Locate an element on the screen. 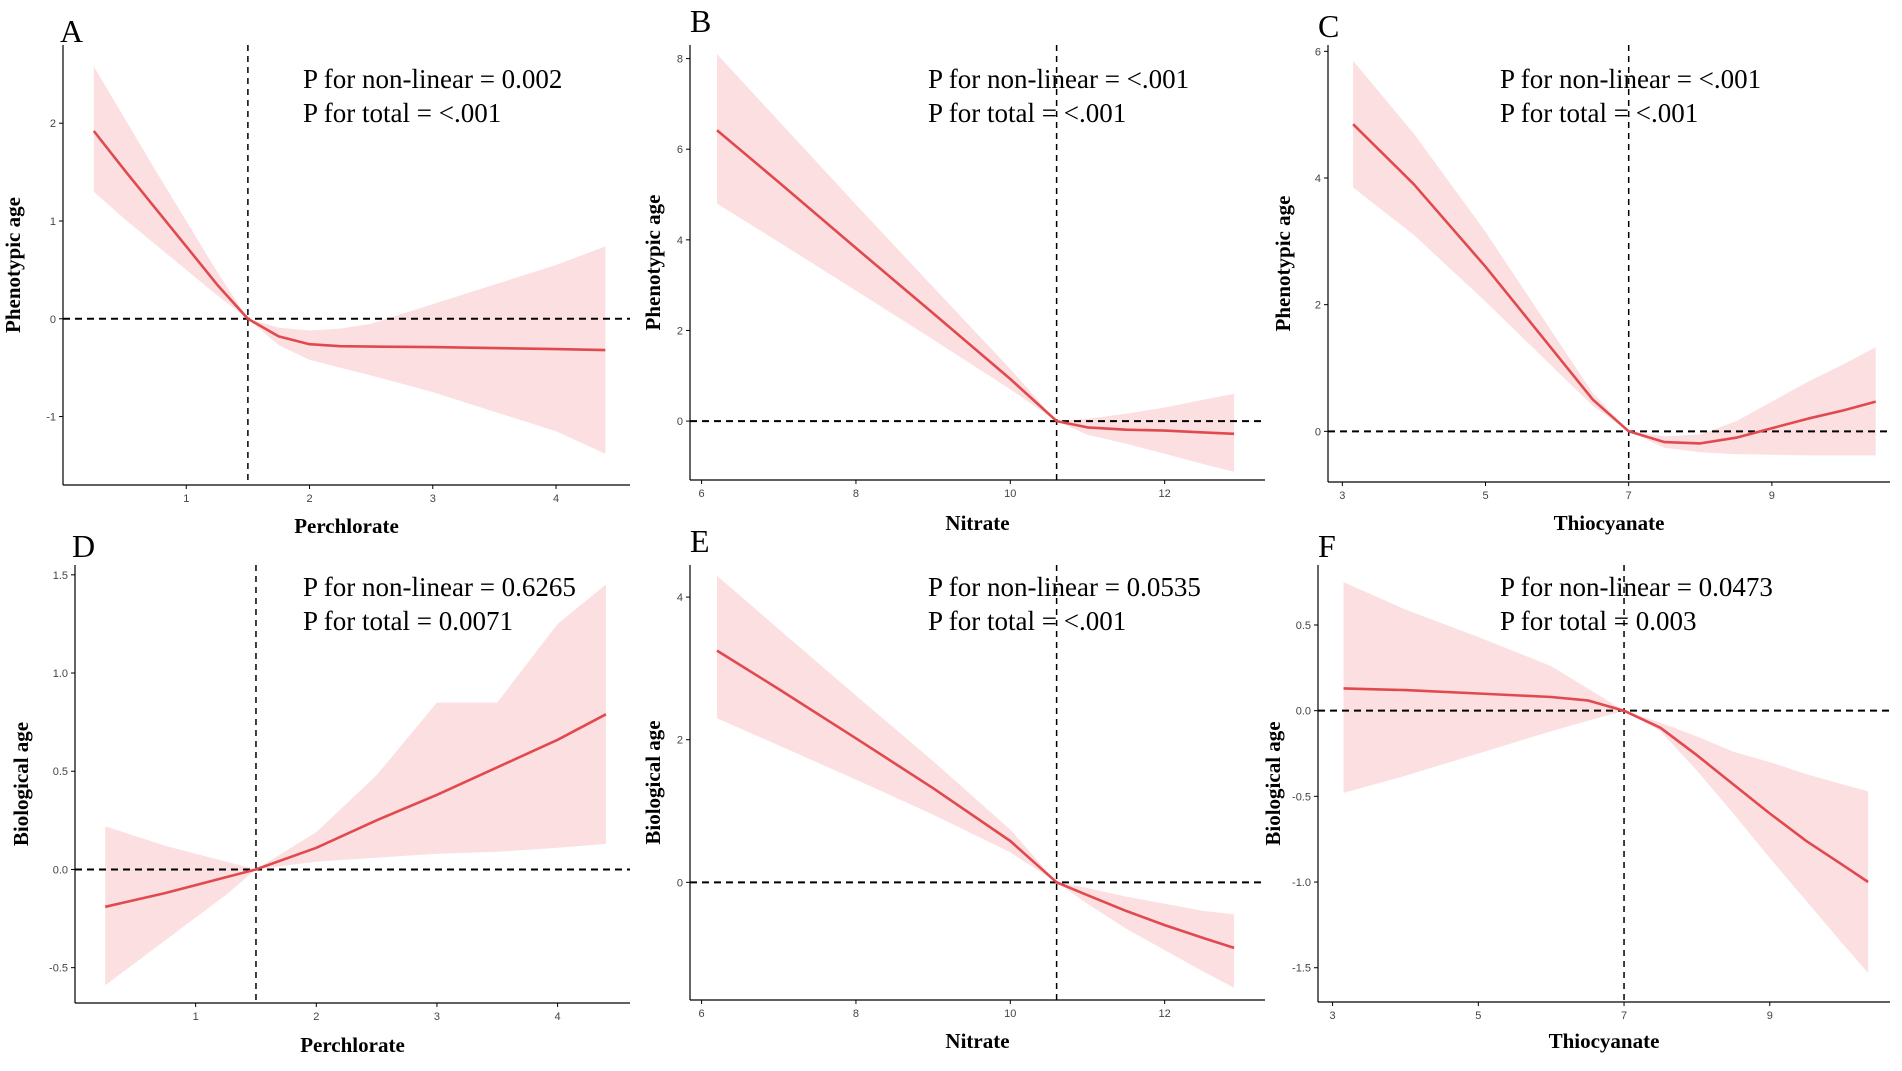 This screenshot has height=1071, width=1902. p-value-annotation: P for non-linear = 0.0473 is located at coordinates (1636, 587).